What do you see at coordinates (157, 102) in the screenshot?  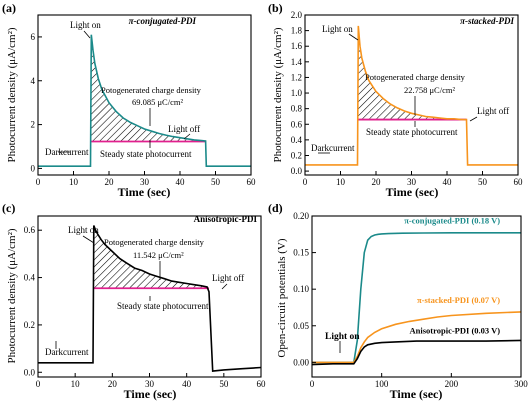 I see `charge-value: 69.085 μC/cm²` at bounding box center [157, 102].